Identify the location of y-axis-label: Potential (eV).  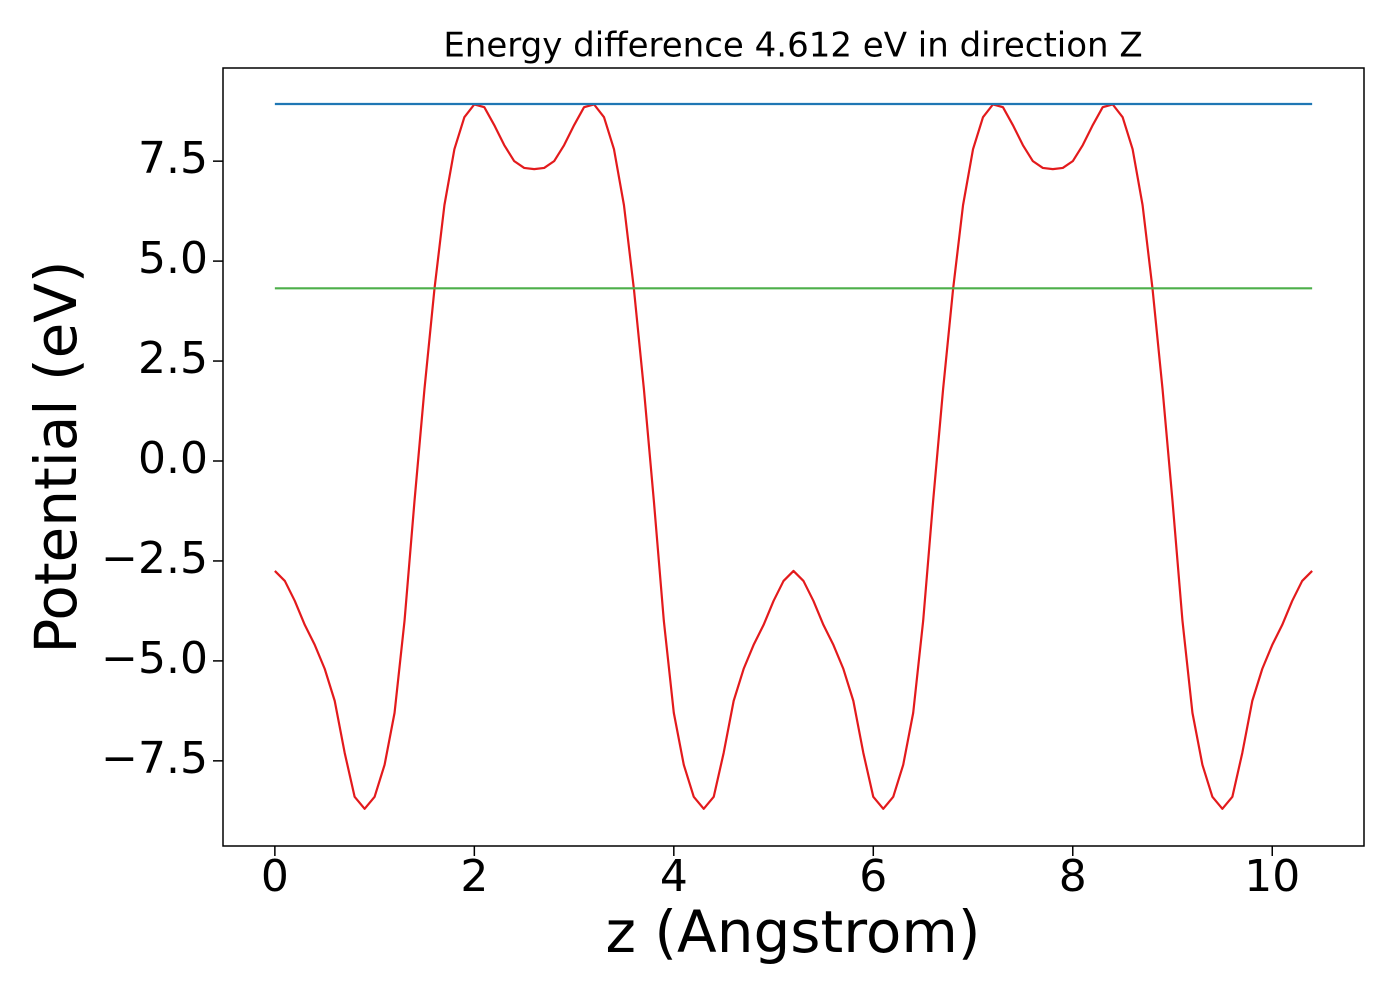
(56, 456).